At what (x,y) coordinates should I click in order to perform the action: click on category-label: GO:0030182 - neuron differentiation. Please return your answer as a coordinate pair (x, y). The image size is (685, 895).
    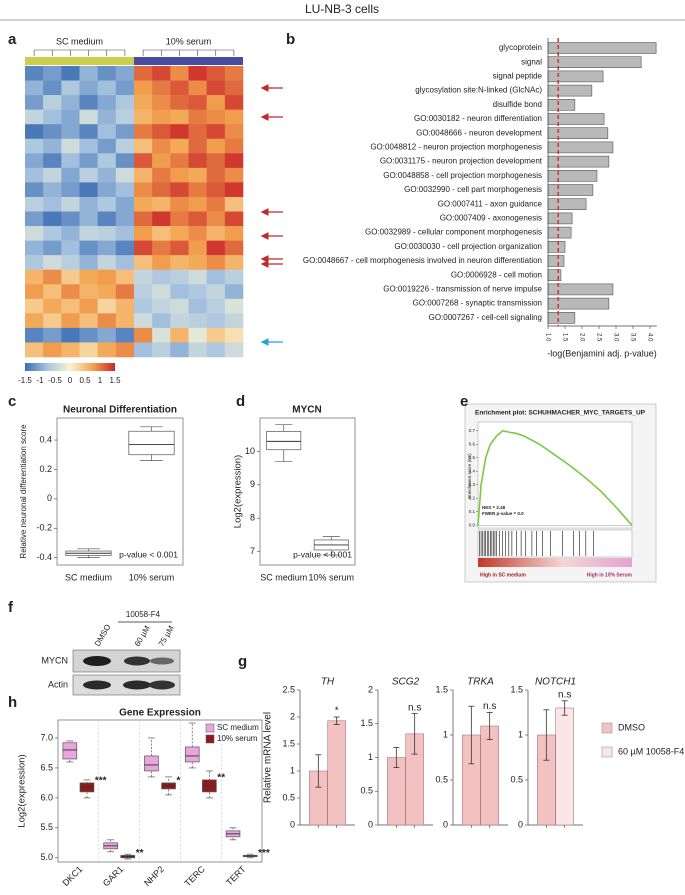
    Looking at the image, I should click on (478, 118).